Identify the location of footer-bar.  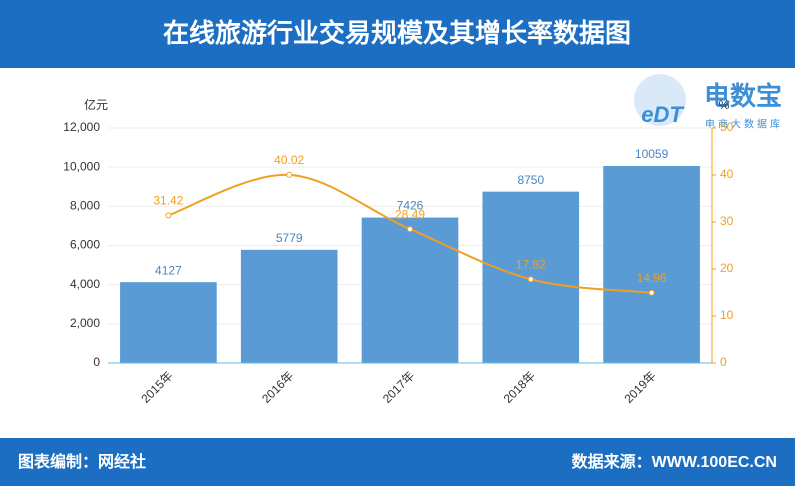
(397, 462).